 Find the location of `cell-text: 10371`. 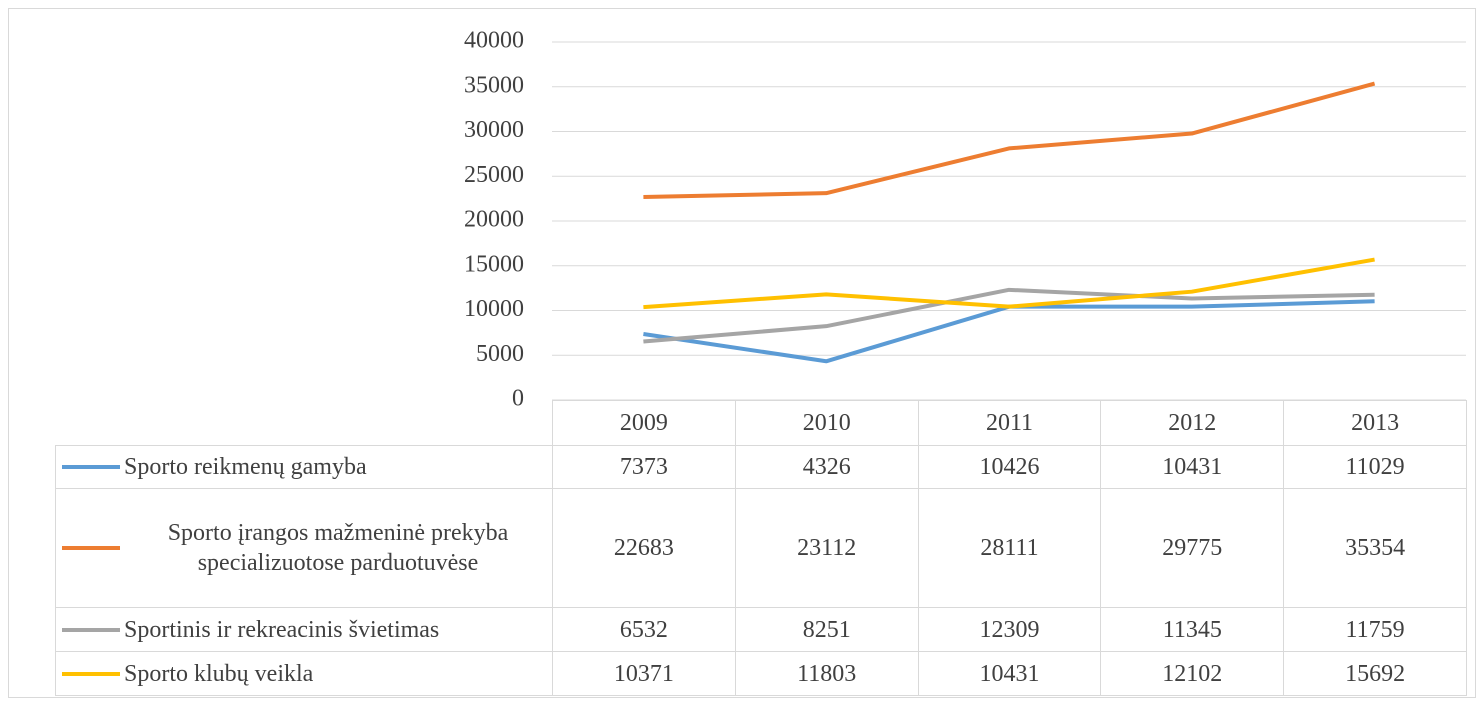

cell-text: 10371 is located at coordinates (643, 673).